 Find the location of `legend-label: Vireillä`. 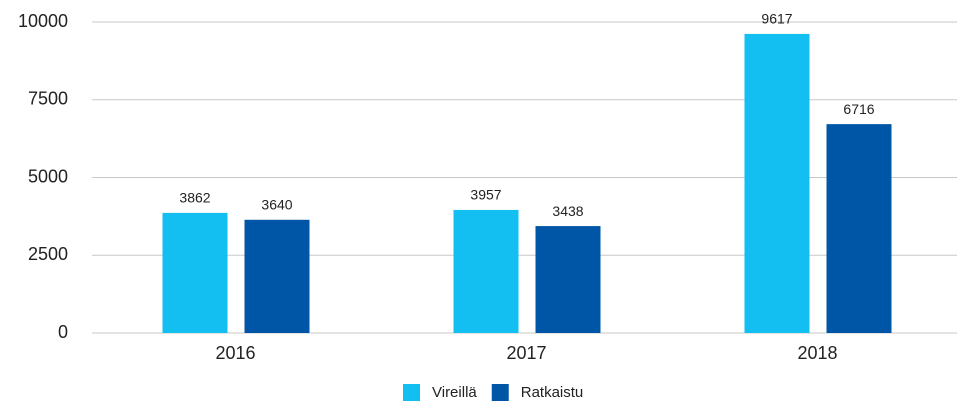

legend-label: Vireillä is located at coordinates (454, 392).